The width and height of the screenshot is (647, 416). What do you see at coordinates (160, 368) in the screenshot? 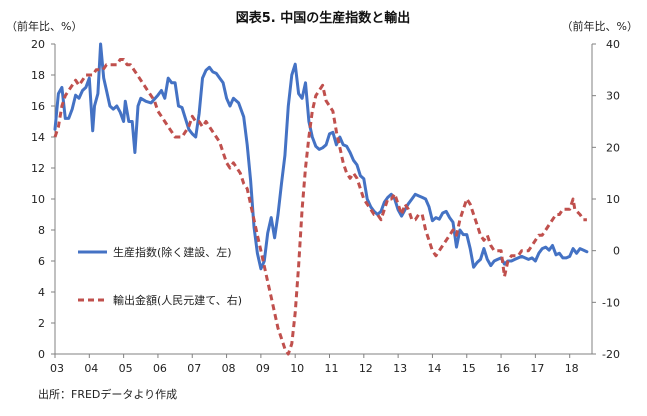
I see `x-tick-label: 06` at bounding box center [160, 368].